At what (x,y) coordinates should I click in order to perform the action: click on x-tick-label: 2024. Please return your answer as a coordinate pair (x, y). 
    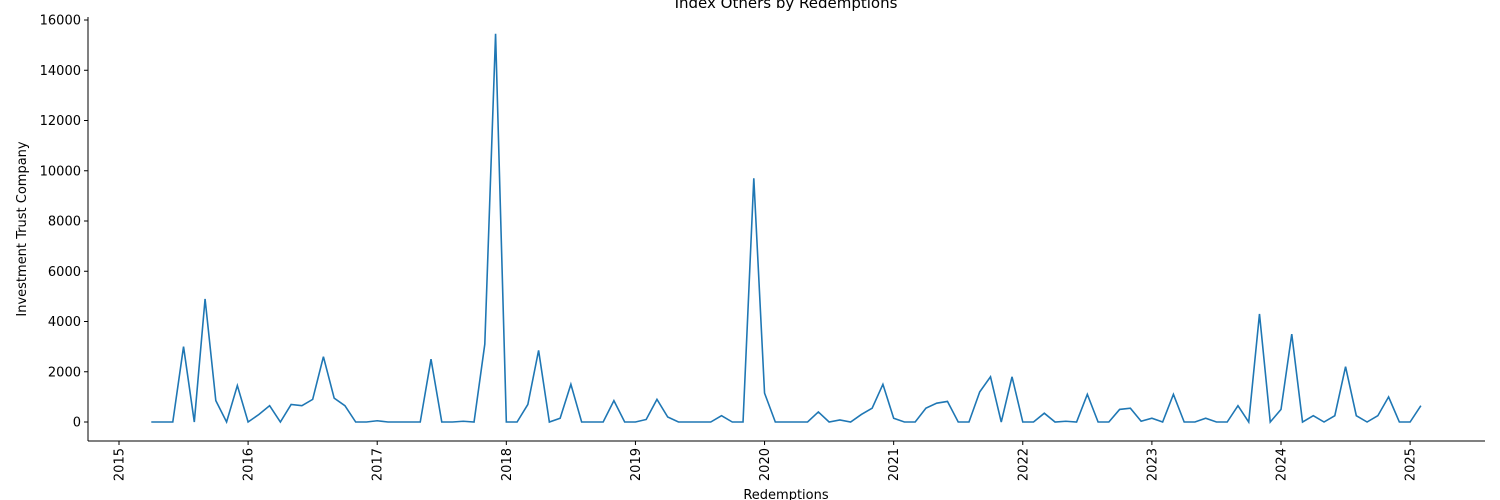
    Looking at the image, I should click on (1282, 464).